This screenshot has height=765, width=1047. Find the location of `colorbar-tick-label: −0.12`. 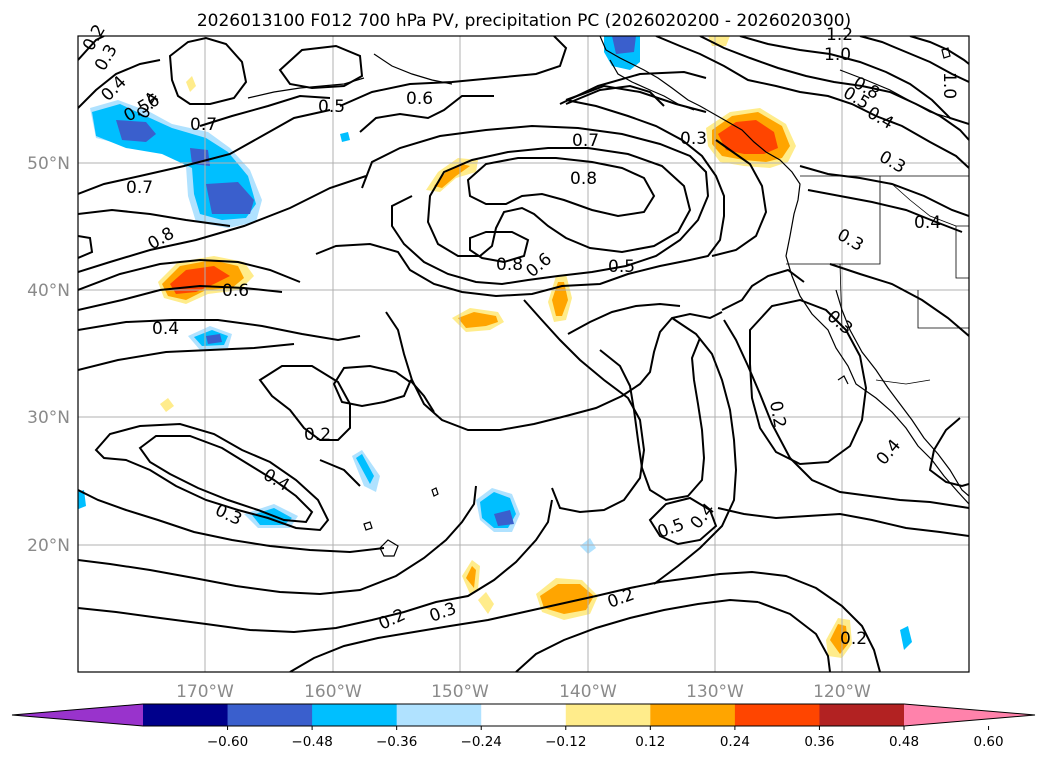

colorbar-tick-label: −0.12 is located at coordinates (565, 742).